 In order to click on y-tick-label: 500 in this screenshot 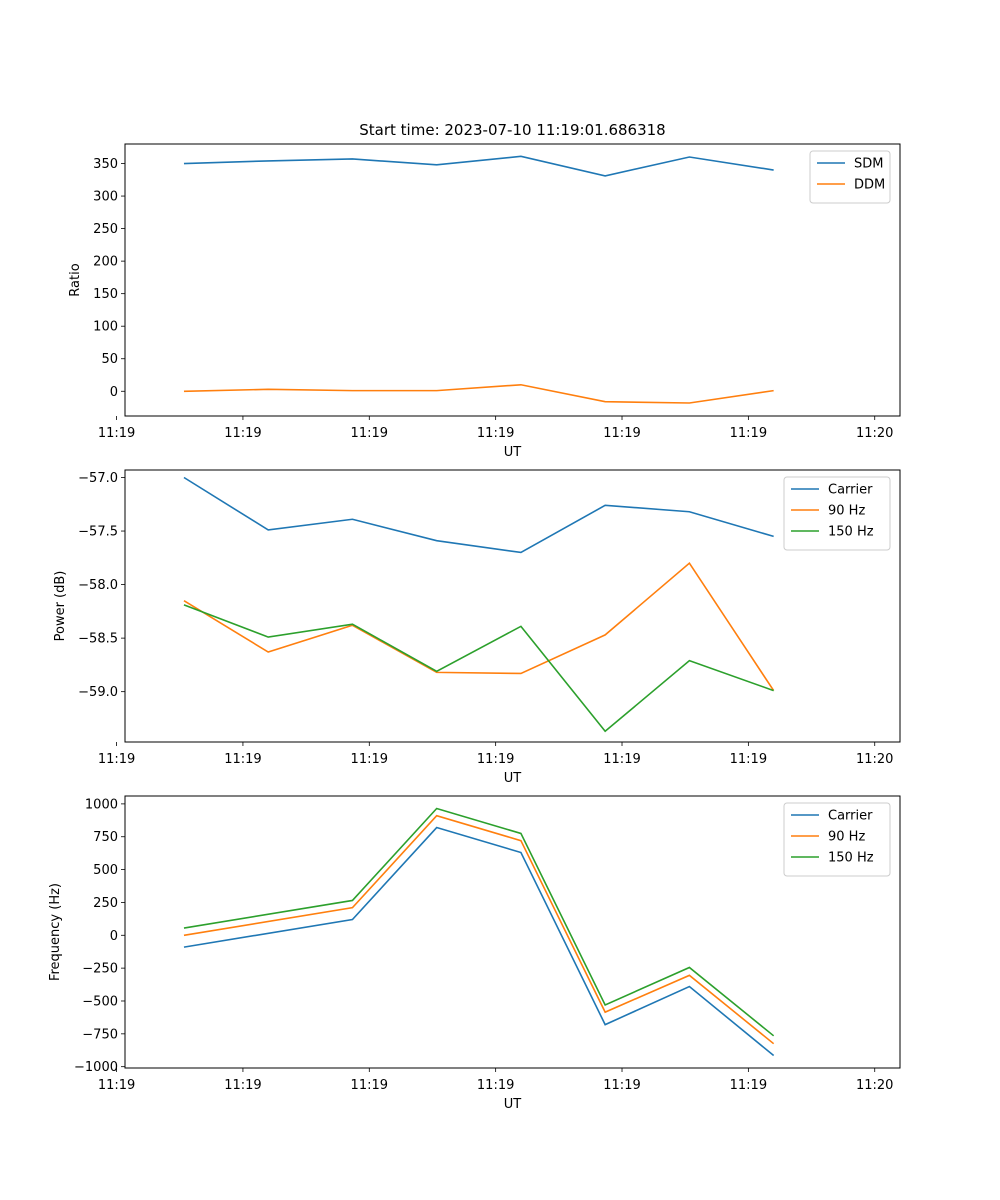, I will do `click(105, 870)`.